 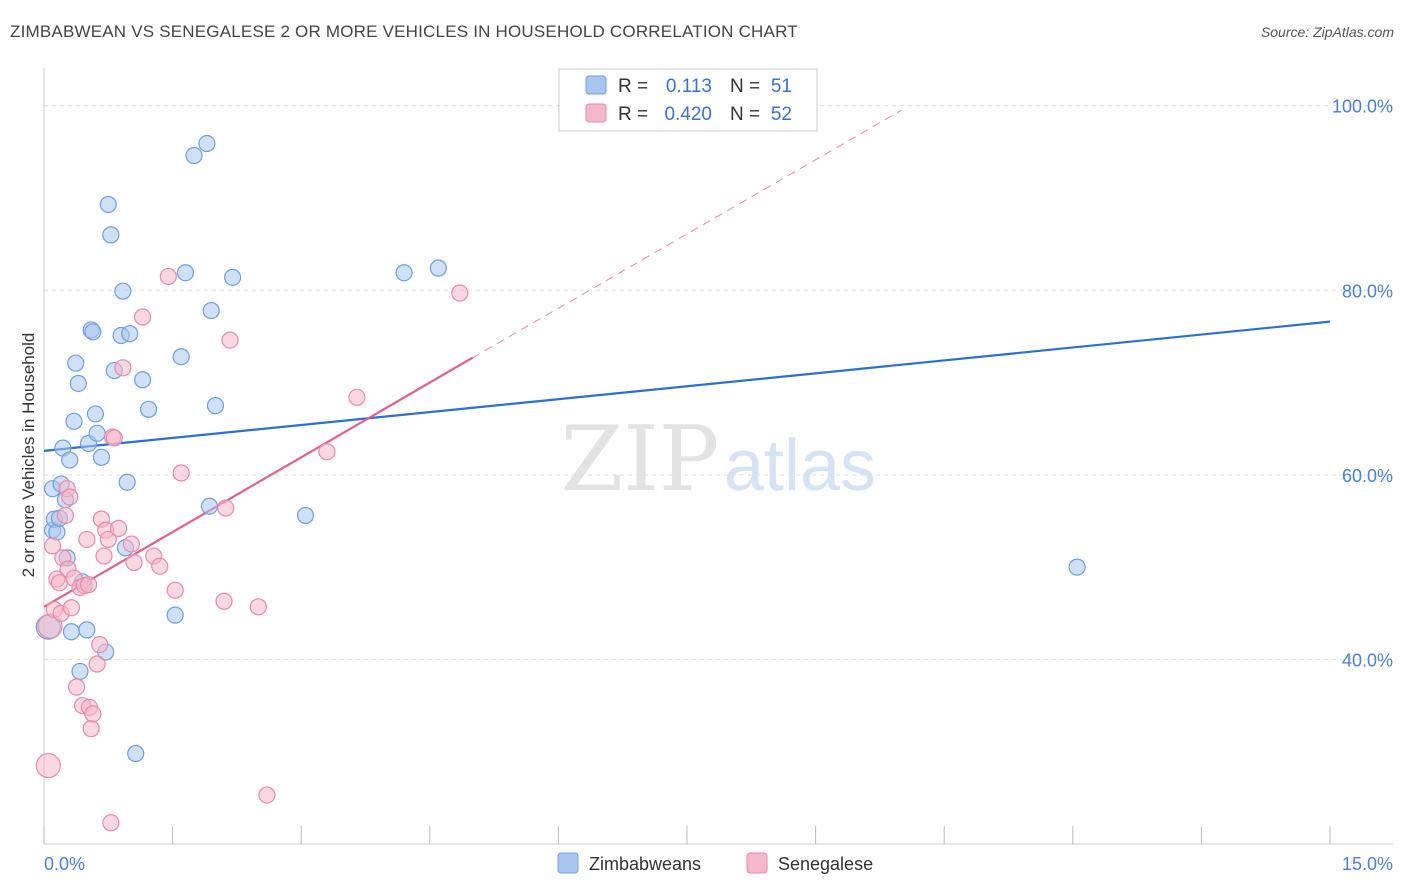 I want to click on legend-n-label-1: N =, so click(x=745, y=86).